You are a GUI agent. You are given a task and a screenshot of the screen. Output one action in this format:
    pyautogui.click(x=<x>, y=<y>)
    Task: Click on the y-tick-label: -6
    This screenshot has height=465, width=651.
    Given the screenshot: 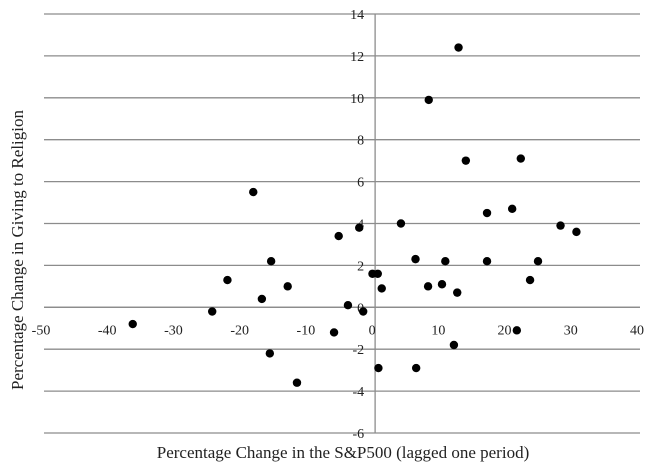 What is the action you would take?
    pyautogui.click(x=358, y=434)
    